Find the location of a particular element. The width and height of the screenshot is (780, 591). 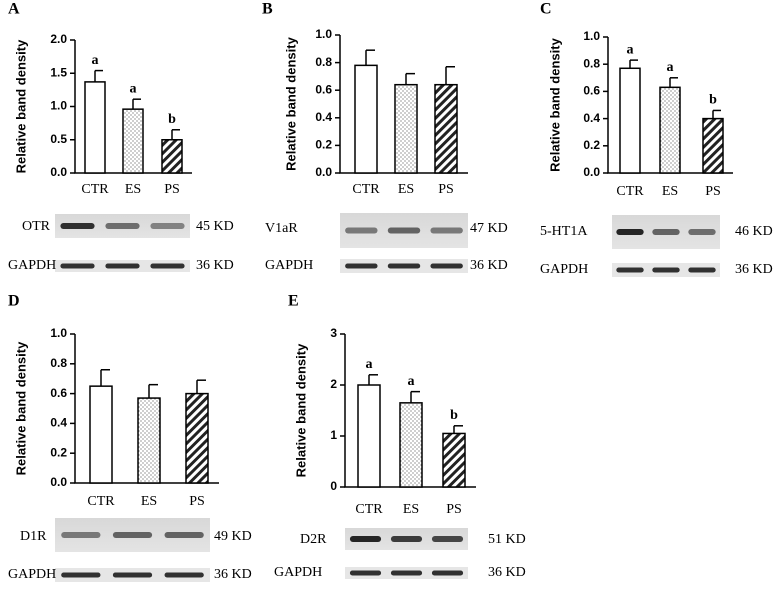

y-tick-label: 0 is located at coordinates (333, 486).